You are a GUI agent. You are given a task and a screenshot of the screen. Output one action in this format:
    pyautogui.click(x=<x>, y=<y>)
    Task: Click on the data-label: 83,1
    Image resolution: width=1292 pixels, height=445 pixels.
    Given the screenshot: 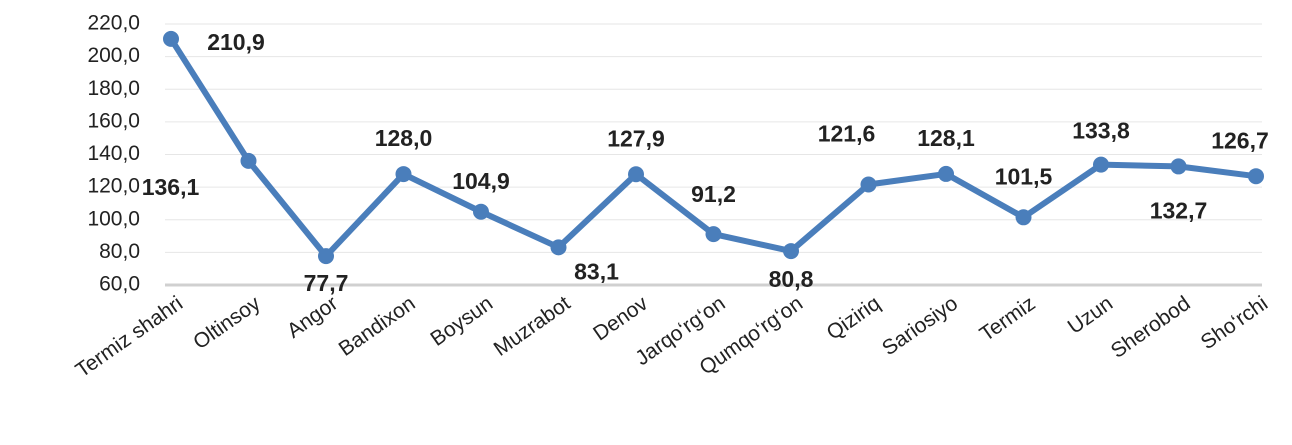 What is the action you would take?
    pyautogui.click(x=596, y=271)
    